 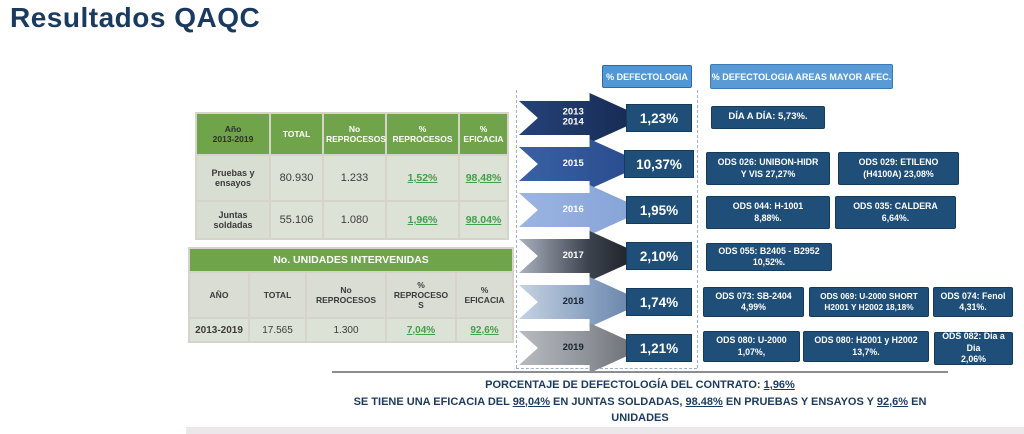 I want to click on table1-row2-label: Juntas soldadas, so click(x=233, y=220).